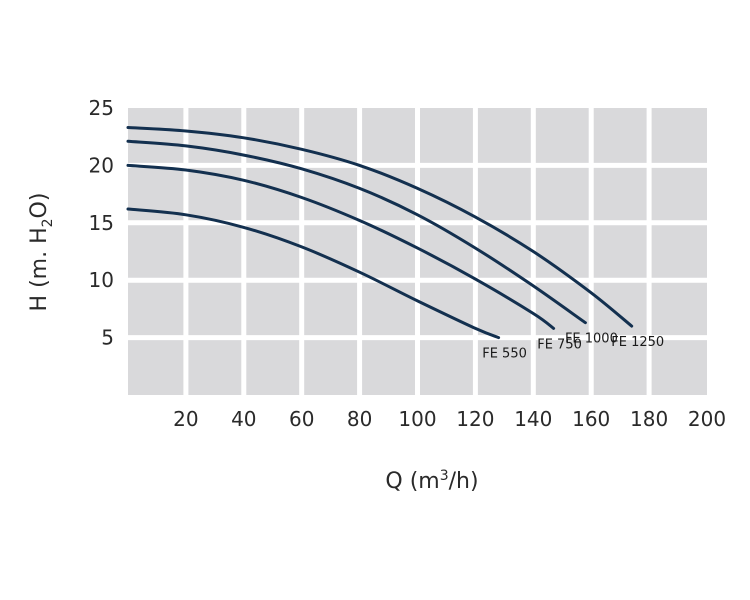 This screenshot has height=600, width=750. Describe the element at coordinates (101, 108) in the screenshot. I see `y-tick-label: 25` at that location.